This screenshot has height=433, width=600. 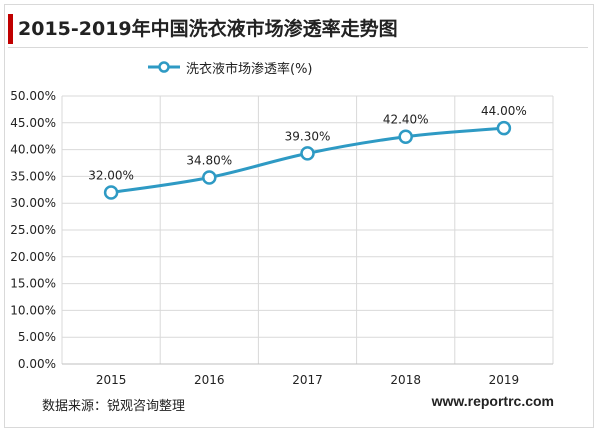 What do you see at coordinates (492, 401) in the screenshot?
I see `website-link: www.reportrc.com` at bounding box center [492, 401].